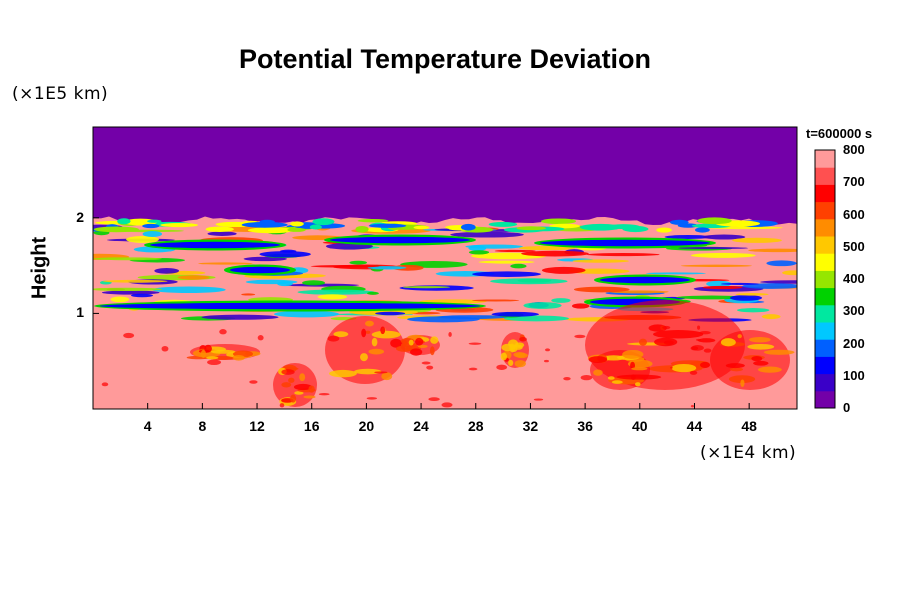  Describe the element at coordinates (530, 426) in the screenshot. I see `x-tick-label: 32` at that location.